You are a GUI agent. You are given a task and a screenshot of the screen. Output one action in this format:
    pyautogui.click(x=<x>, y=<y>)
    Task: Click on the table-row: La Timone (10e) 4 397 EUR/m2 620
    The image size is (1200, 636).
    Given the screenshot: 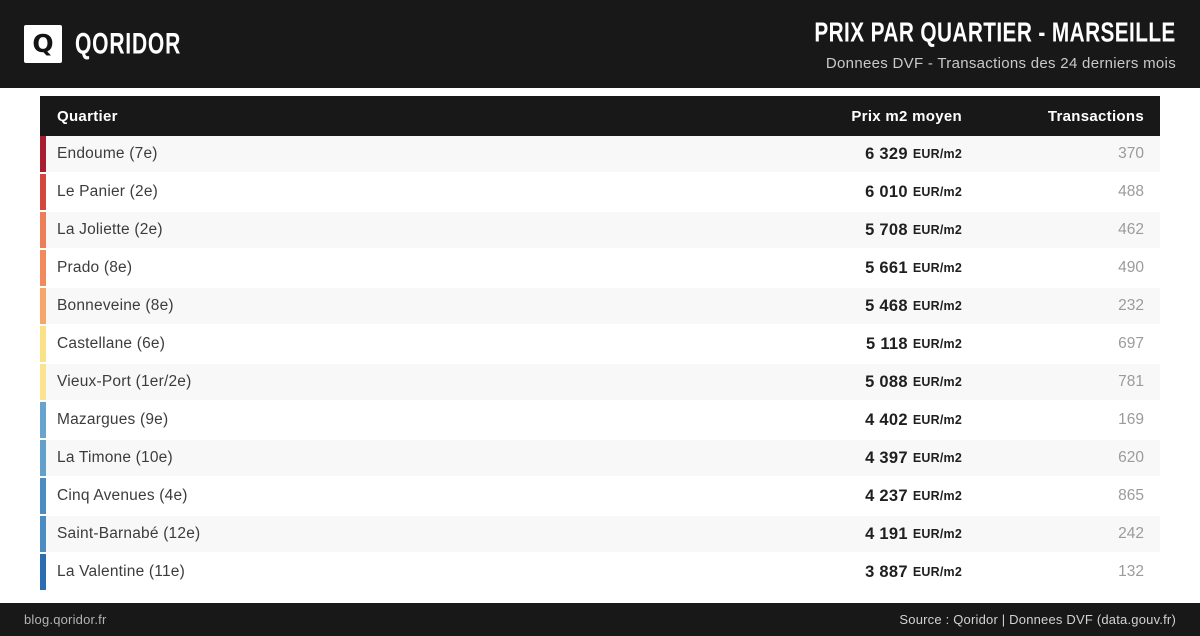 What is the action you would take?
    pyautogui.click(x=600, y=459)
    